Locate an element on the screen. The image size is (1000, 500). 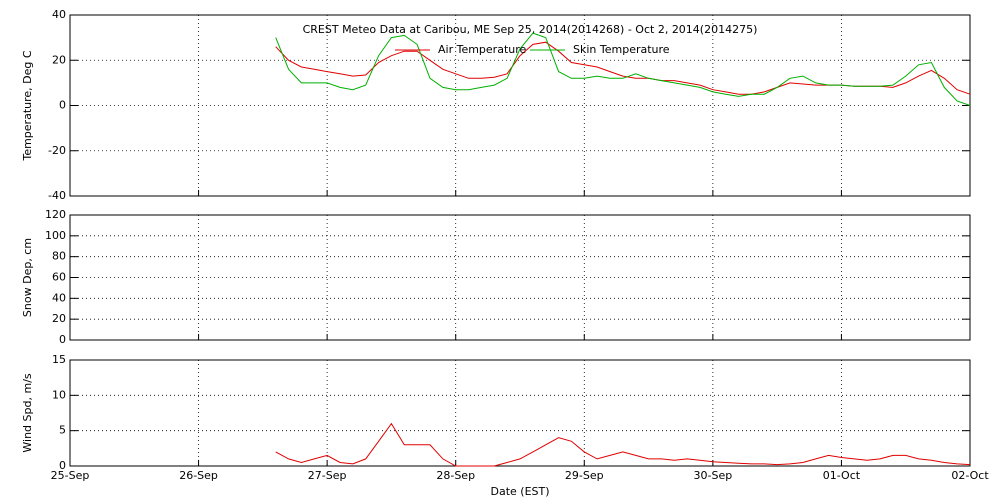
y-tick-label: 60 is located at coordinates (59, 277).